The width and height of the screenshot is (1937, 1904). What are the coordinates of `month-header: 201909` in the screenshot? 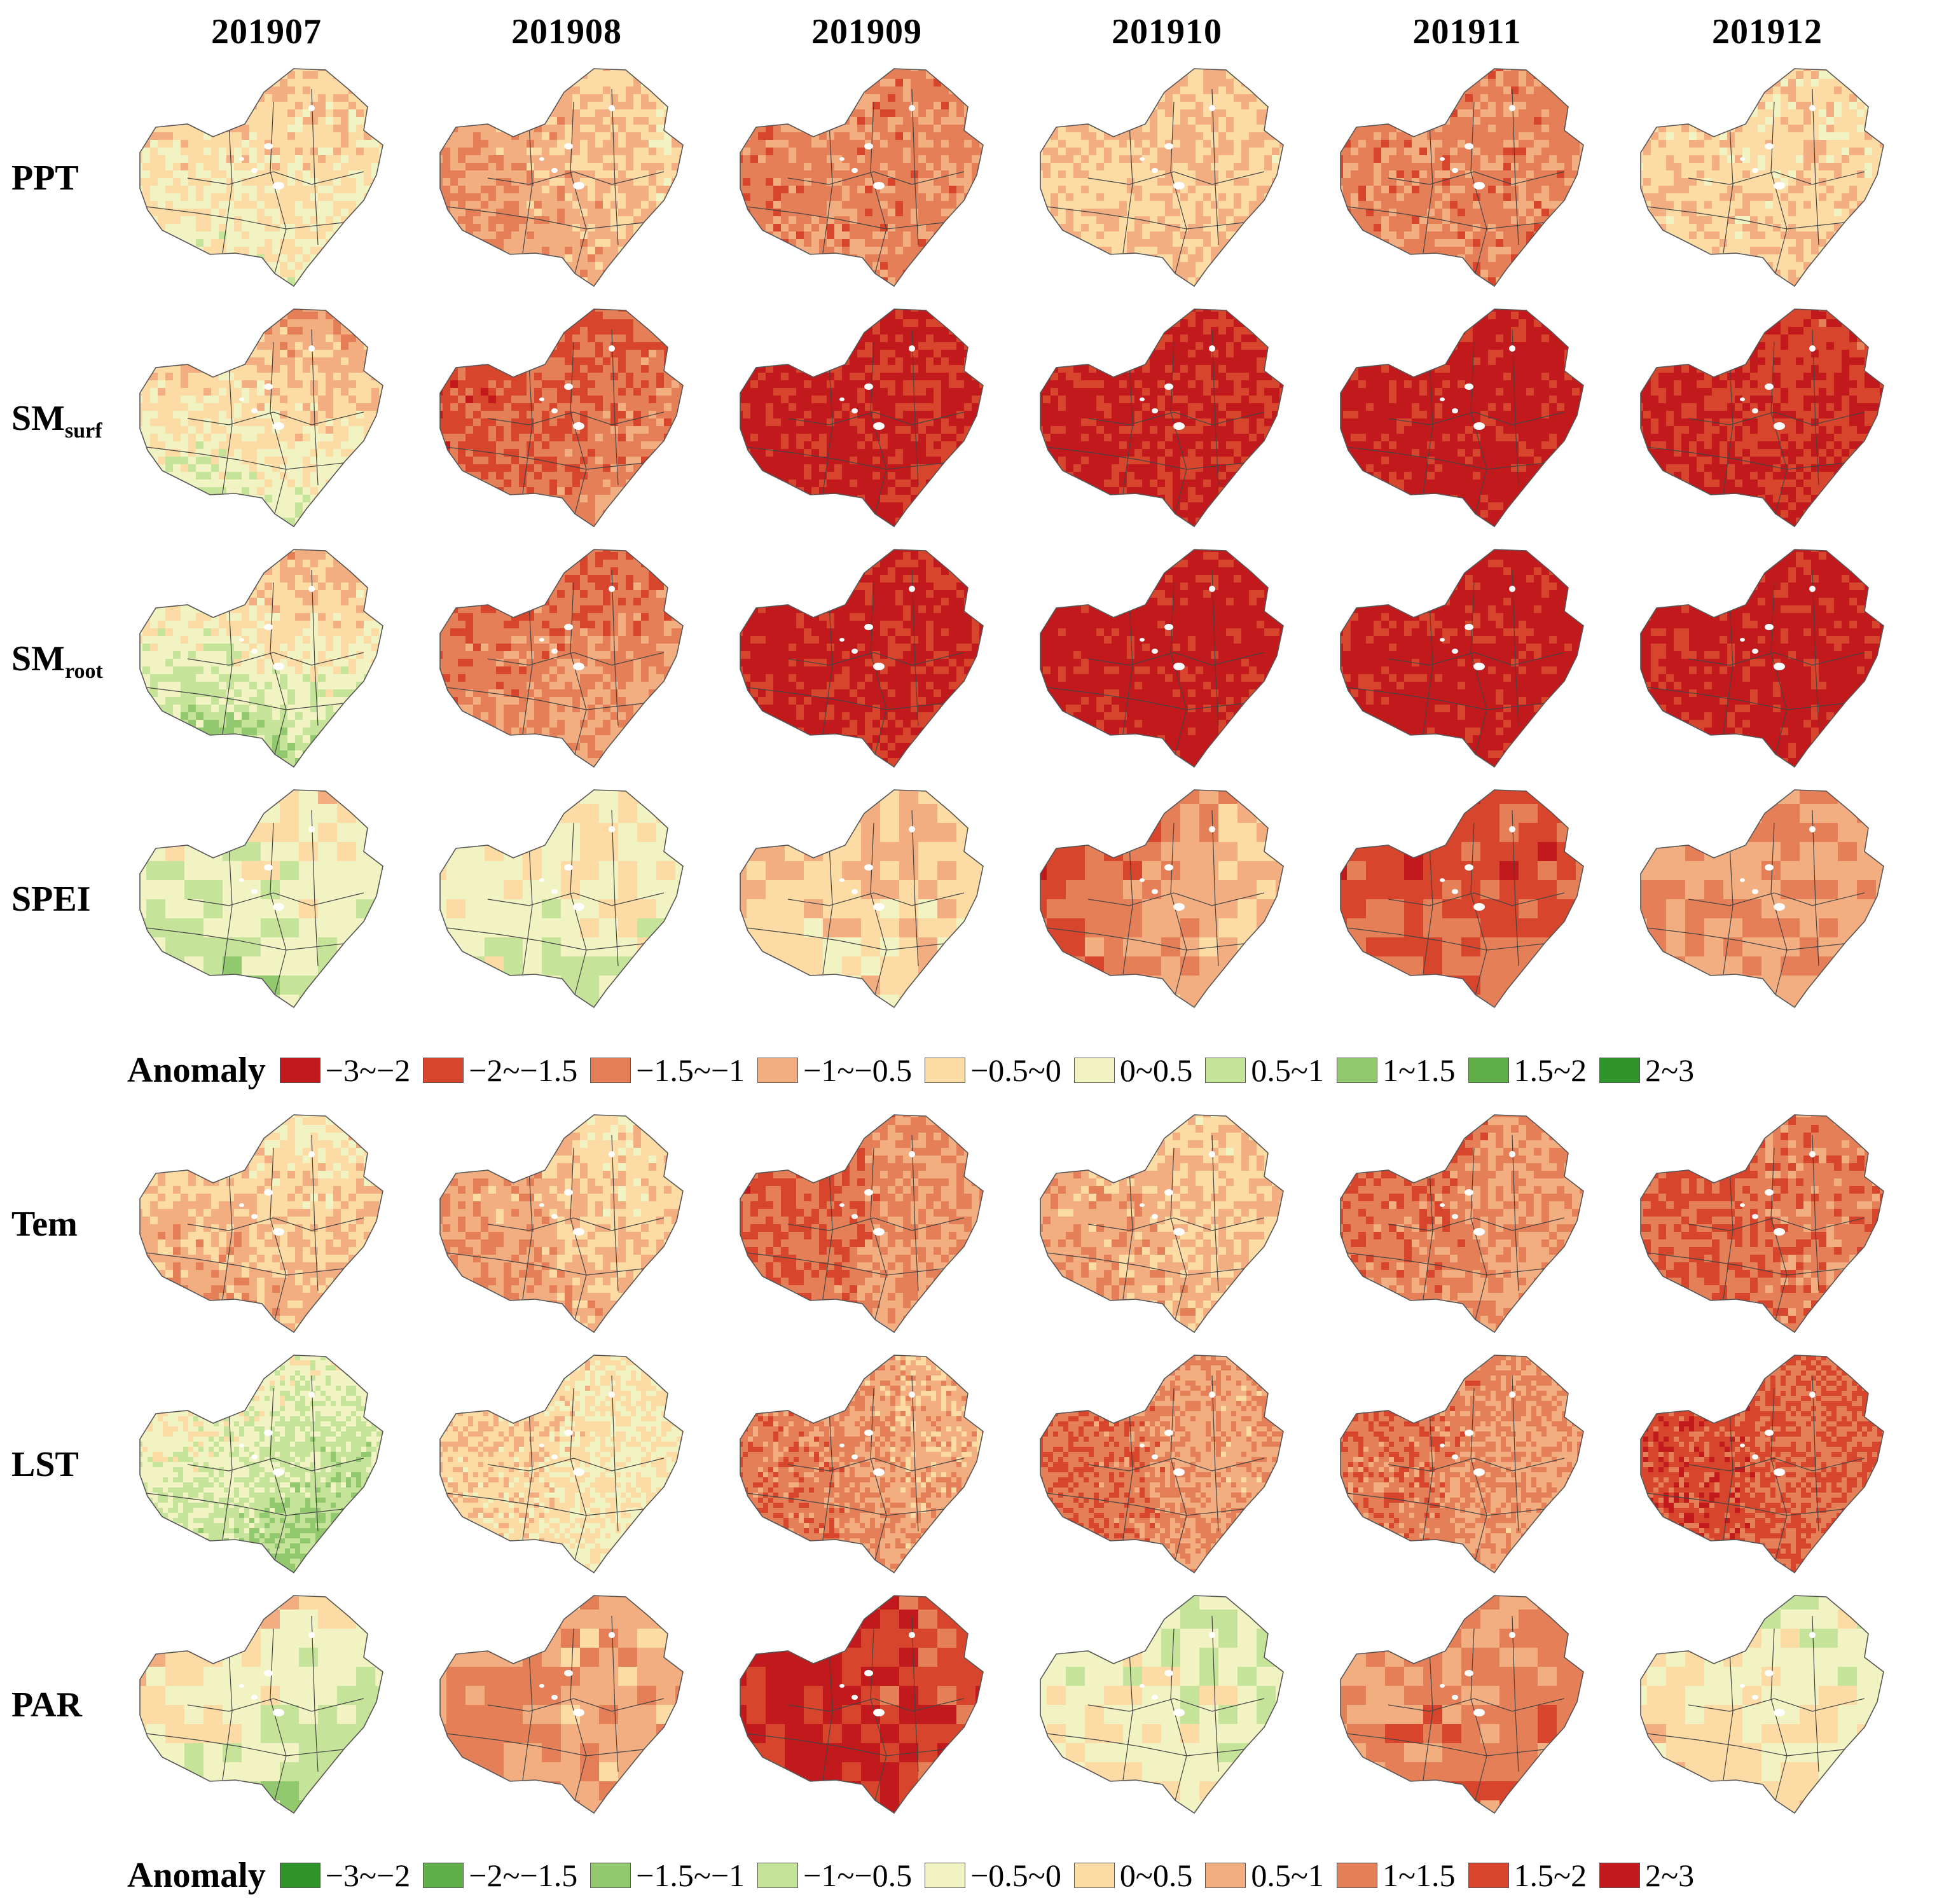 It's located at (866, 31).